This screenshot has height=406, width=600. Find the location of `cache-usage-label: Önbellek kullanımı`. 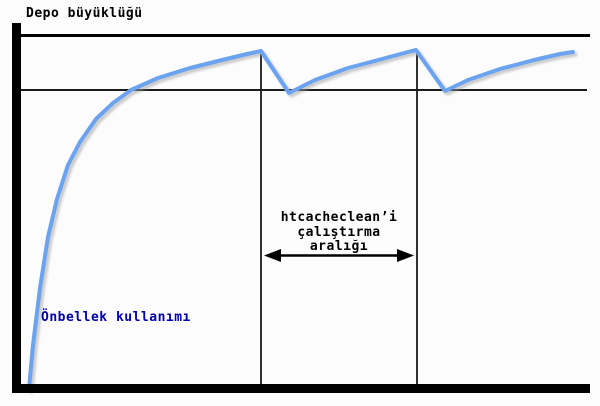

cache-usage-label: Önbellek kullanımı is located at coordinates (116, 317).